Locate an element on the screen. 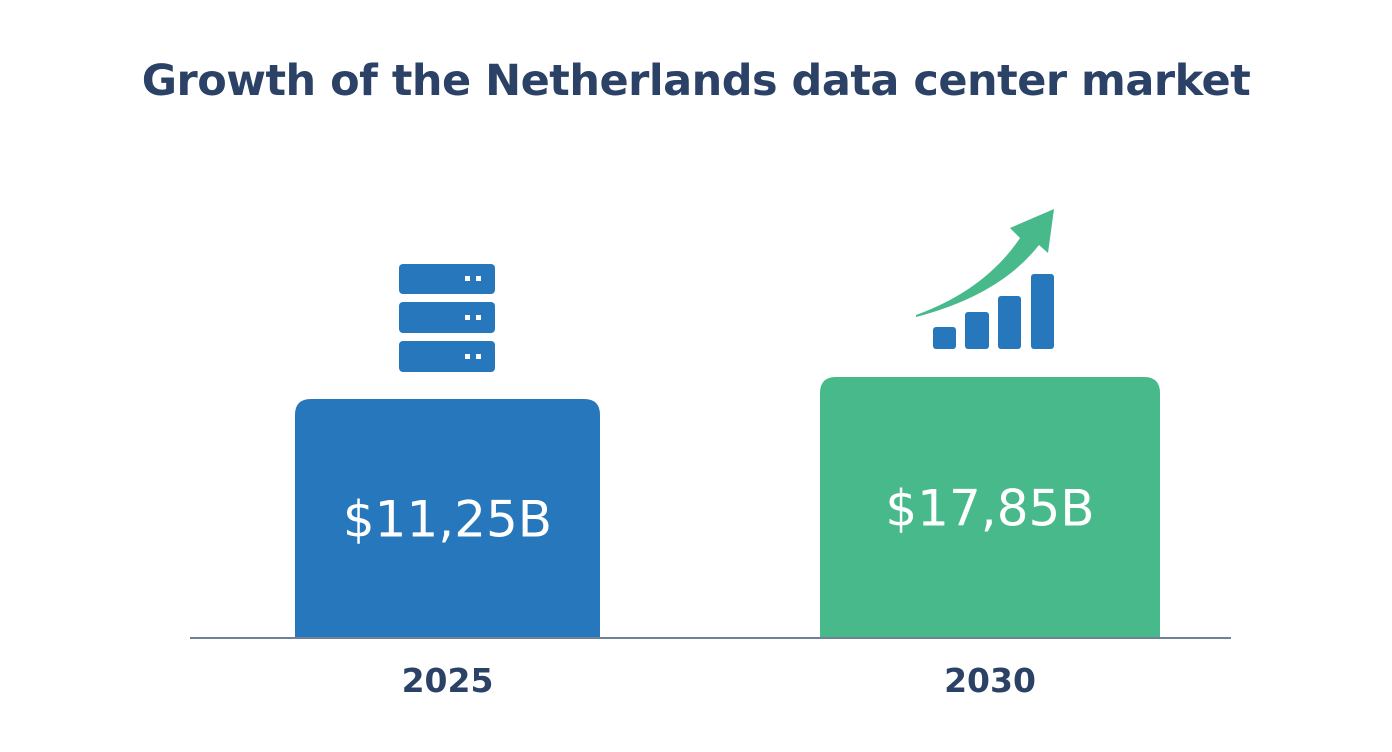  bar-2030 is located at coordinates (990, 507).